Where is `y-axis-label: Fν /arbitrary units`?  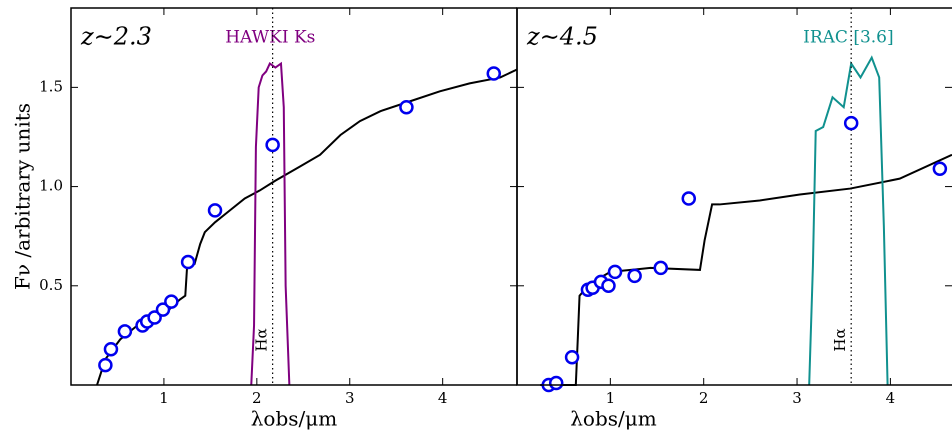
y-axis-label: Fν /arbitrary units is located at coordinates (23, 196).